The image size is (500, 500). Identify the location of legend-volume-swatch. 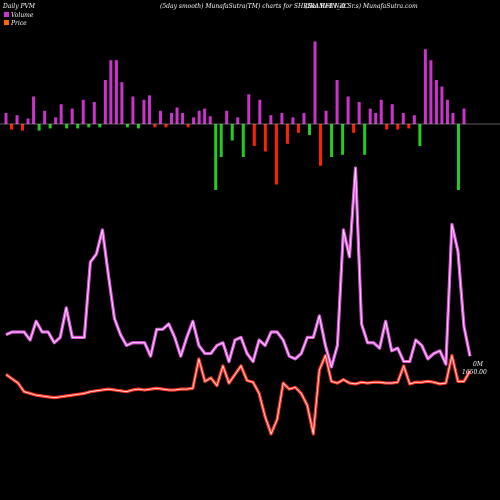
(6, 14).